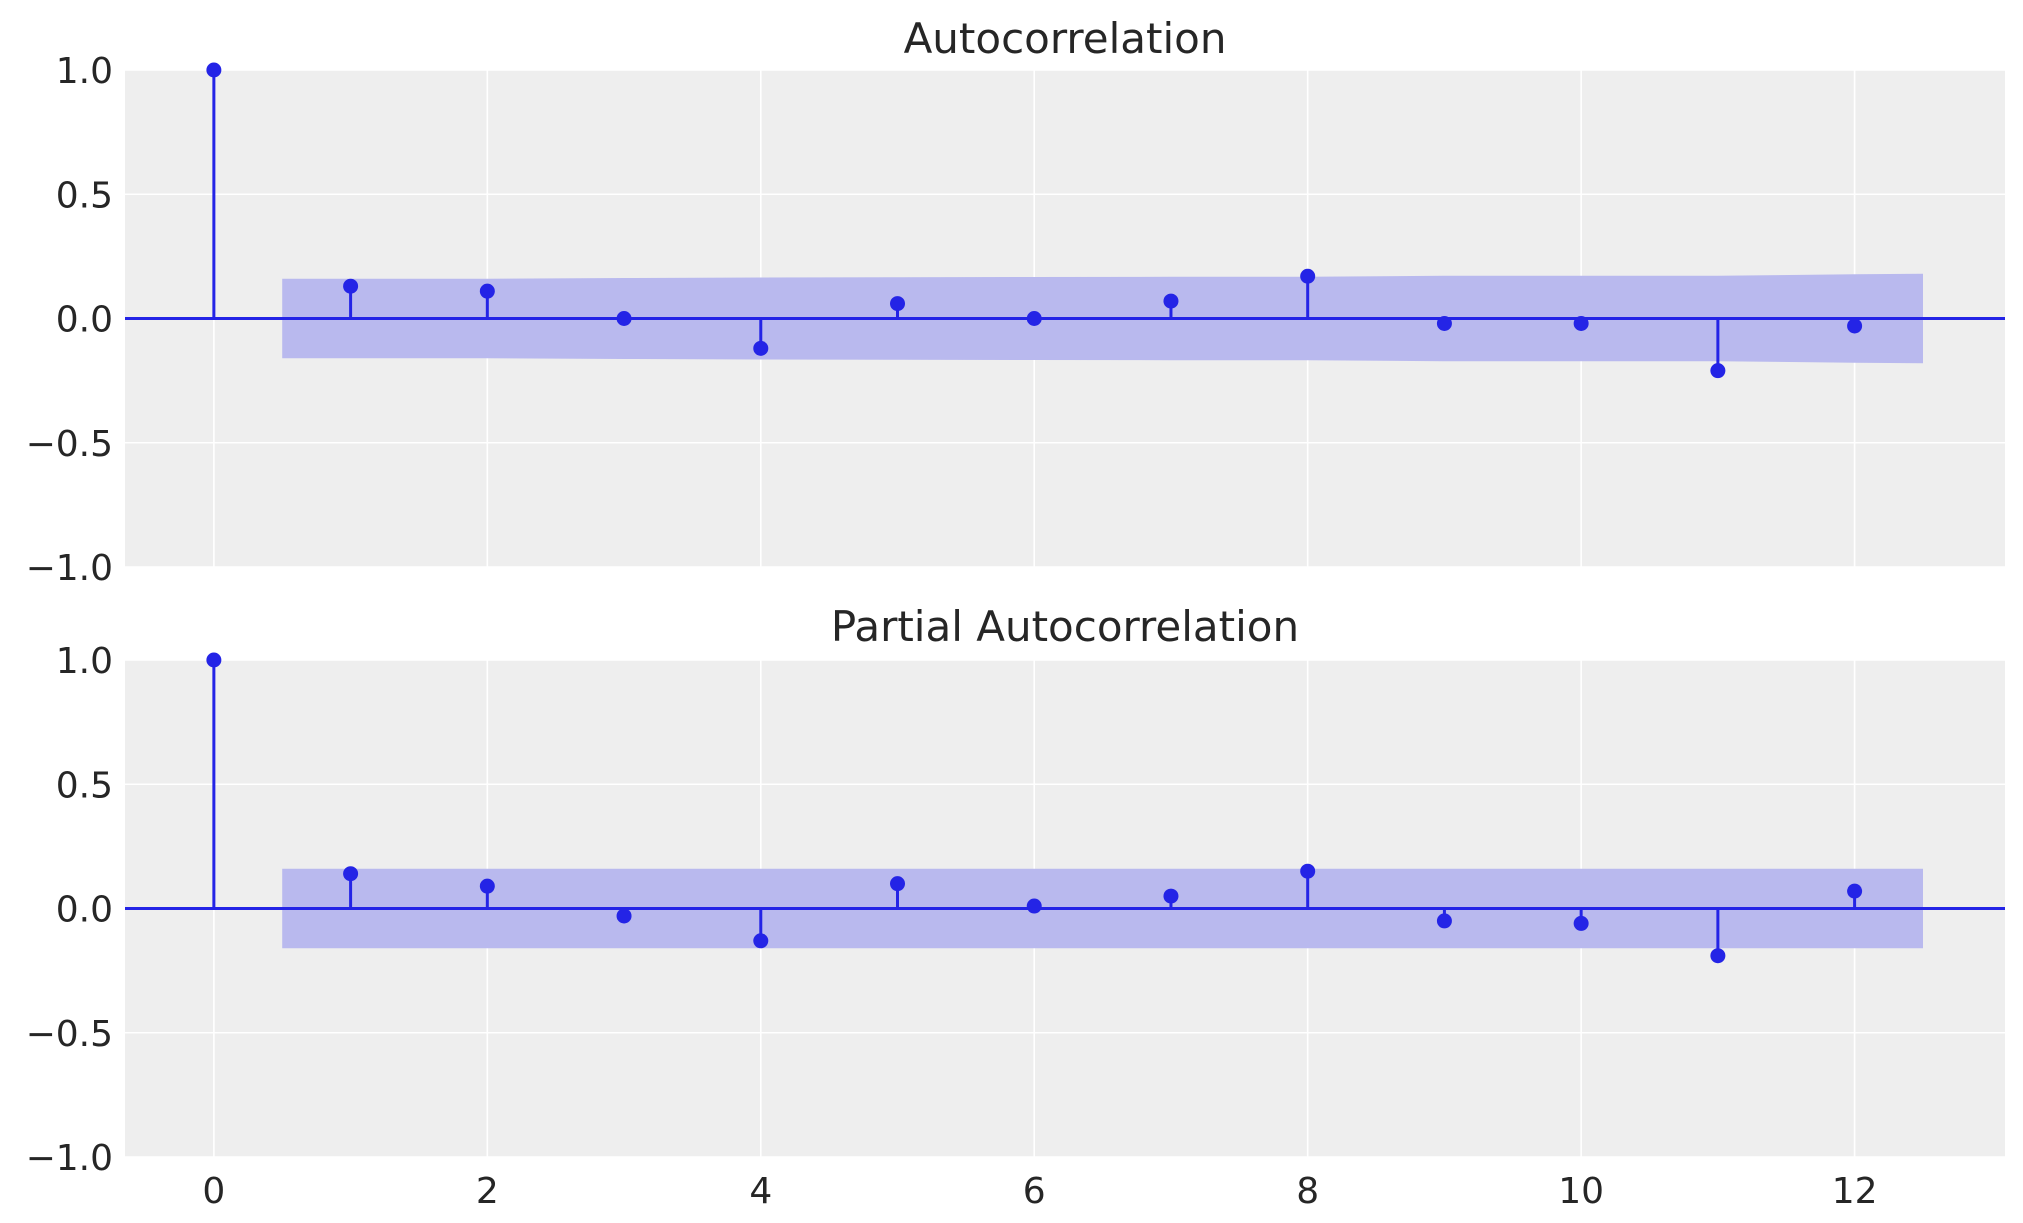 The width and height of the screenshot is (2023, 1223). What do you see at coordinates (1855, 1191) in the screenshot?
I see `x-tick-label: 12` at bounding box center [1855, 1191].